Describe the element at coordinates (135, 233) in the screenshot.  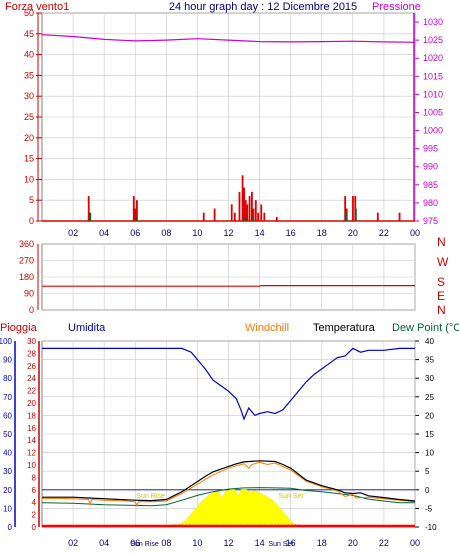
I see `top-x-tick-label: 06` at that location.